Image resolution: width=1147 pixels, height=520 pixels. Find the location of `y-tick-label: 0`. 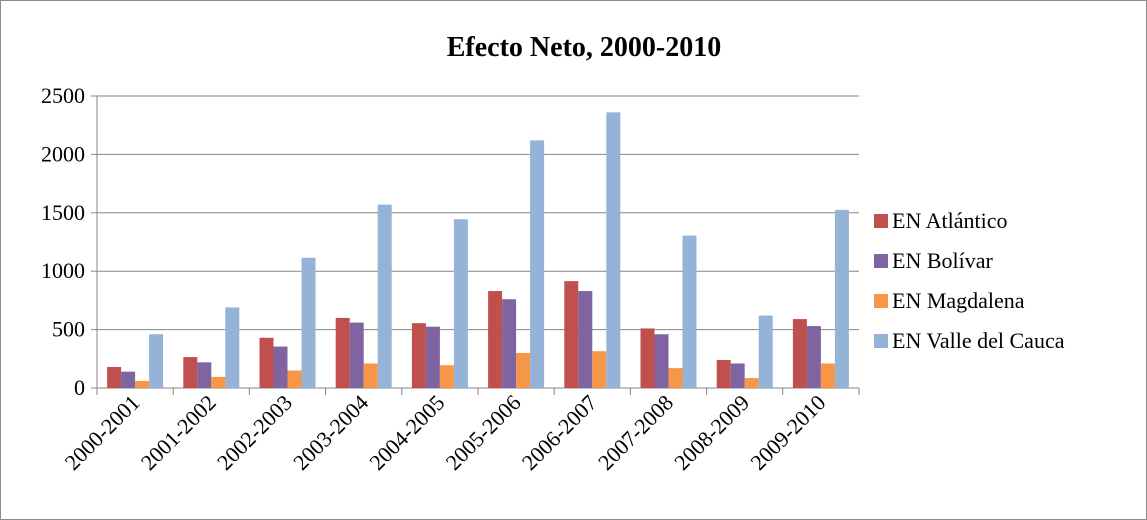

y-tick-label: 0 is located at coordinates (79, 387).